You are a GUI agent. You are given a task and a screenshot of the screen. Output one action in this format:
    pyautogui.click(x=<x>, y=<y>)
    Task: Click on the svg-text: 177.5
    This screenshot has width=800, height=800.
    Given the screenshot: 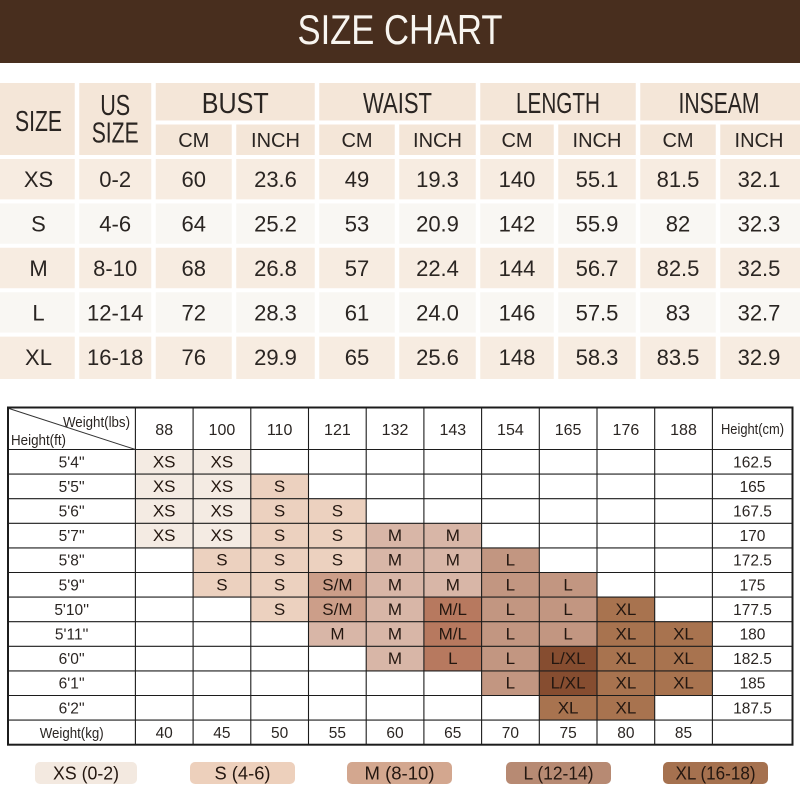 What is the action you would take?
    pyautogui.click(x=752, y=610)
    